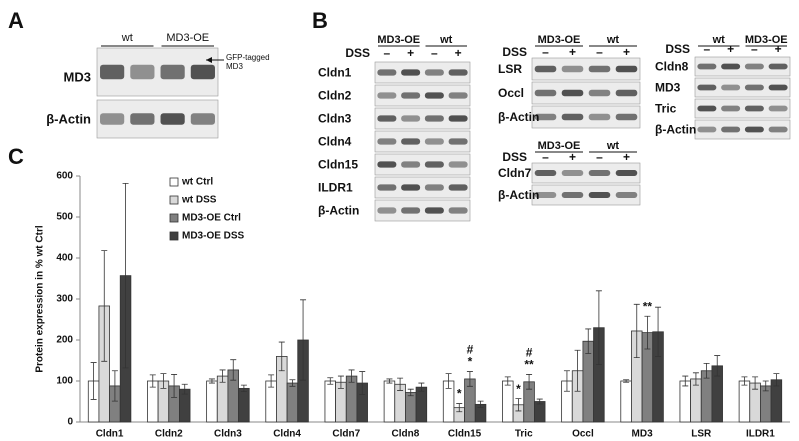  Describe the element at coordinates (599, 52) in the screenshot. I see `lane-label: –` at that location.